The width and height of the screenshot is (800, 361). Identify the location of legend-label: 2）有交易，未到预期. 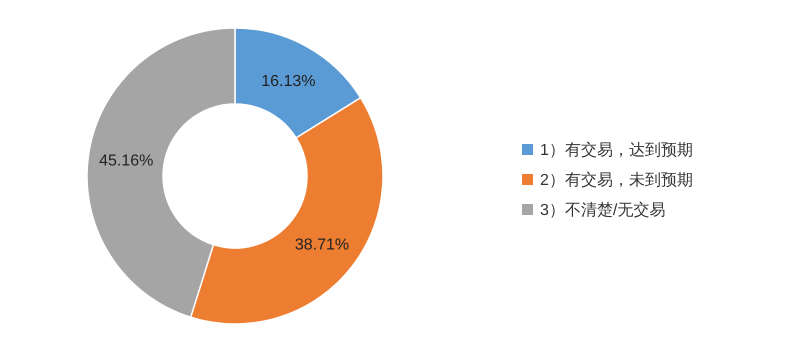
(616, 180).